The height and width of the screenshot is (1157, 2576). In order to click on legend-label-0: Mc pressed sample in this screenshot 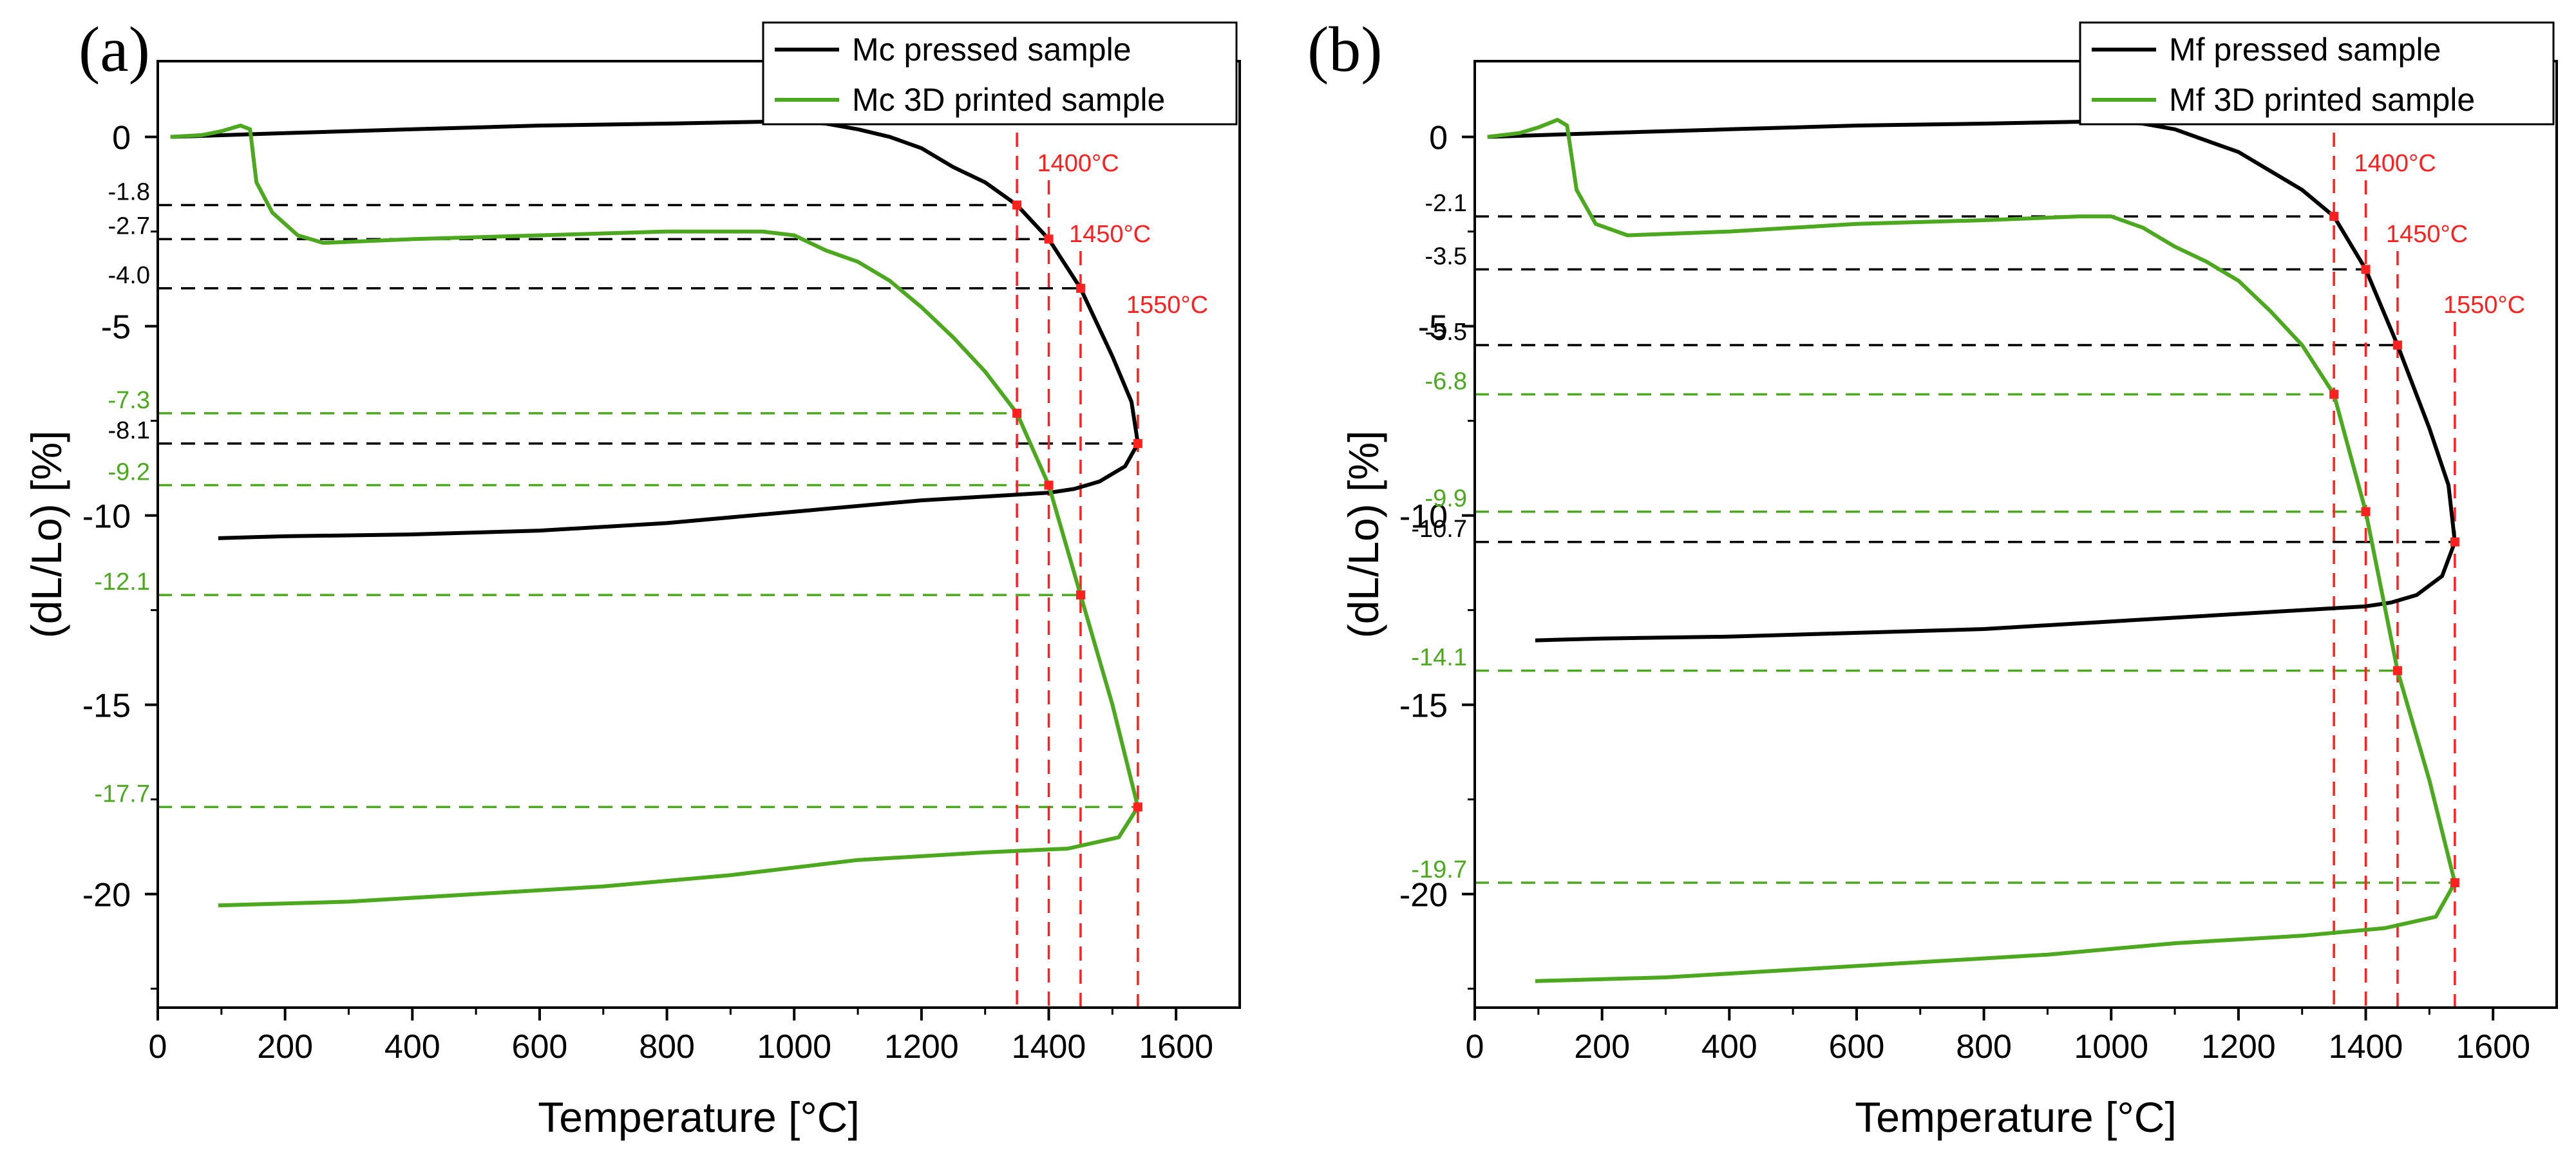, I will do `click(992, 50)`.